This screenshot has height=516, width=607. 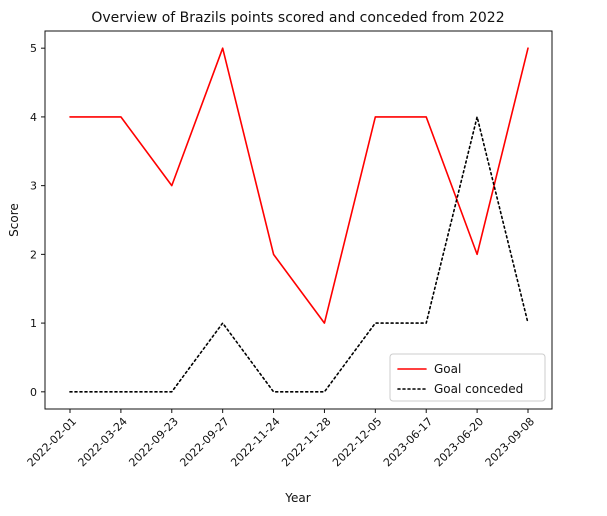 What do you see at coordinates (447, 369) in the screenshot?
I see `legend-label-goal: Goal` at bounding box center [447, 369].